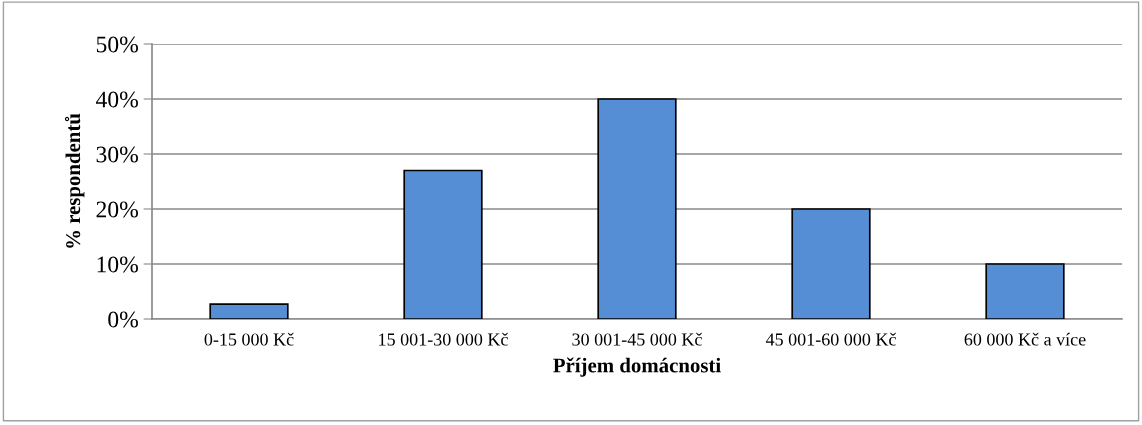 The width and height of the screenshot is (1142, 425). Describe the element at coordinates (117, 209) in the screenshot. I see `y-tick-label: 20%` at that location.